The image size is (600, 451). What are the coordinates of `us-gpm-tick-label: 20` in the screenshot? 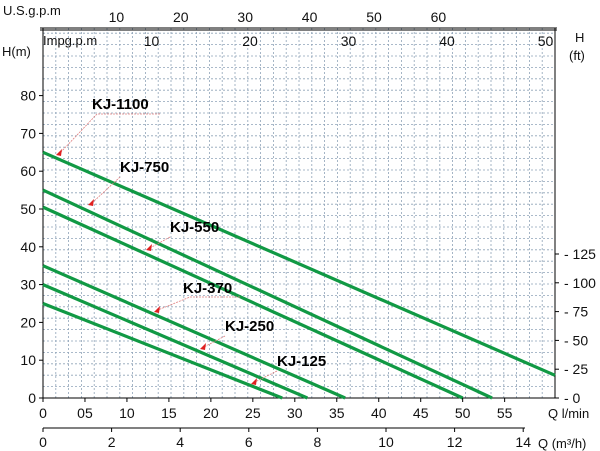 It's located at (181, 17).